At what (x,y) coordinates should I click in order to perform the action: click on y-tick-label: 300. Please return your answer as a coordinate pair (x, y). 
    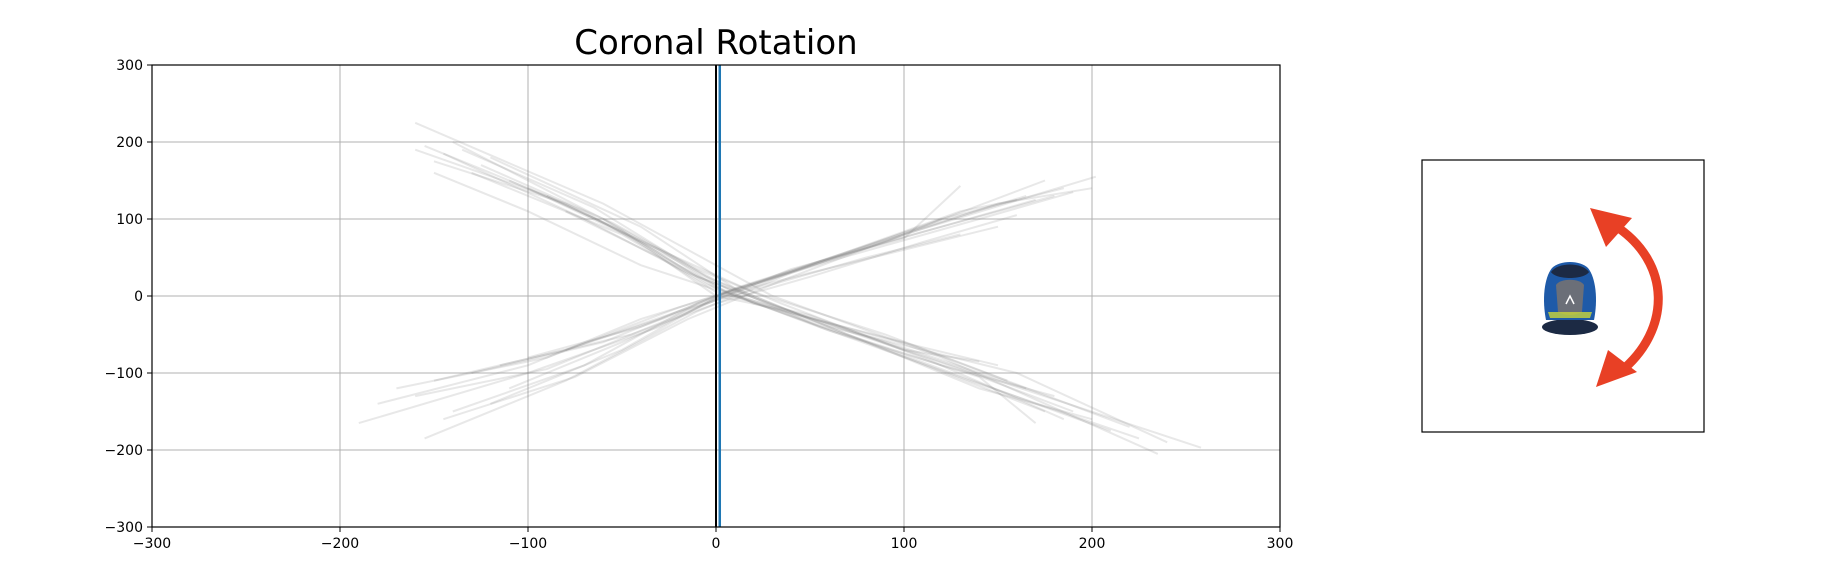
    Looking at the image, I should click on (129, 66).